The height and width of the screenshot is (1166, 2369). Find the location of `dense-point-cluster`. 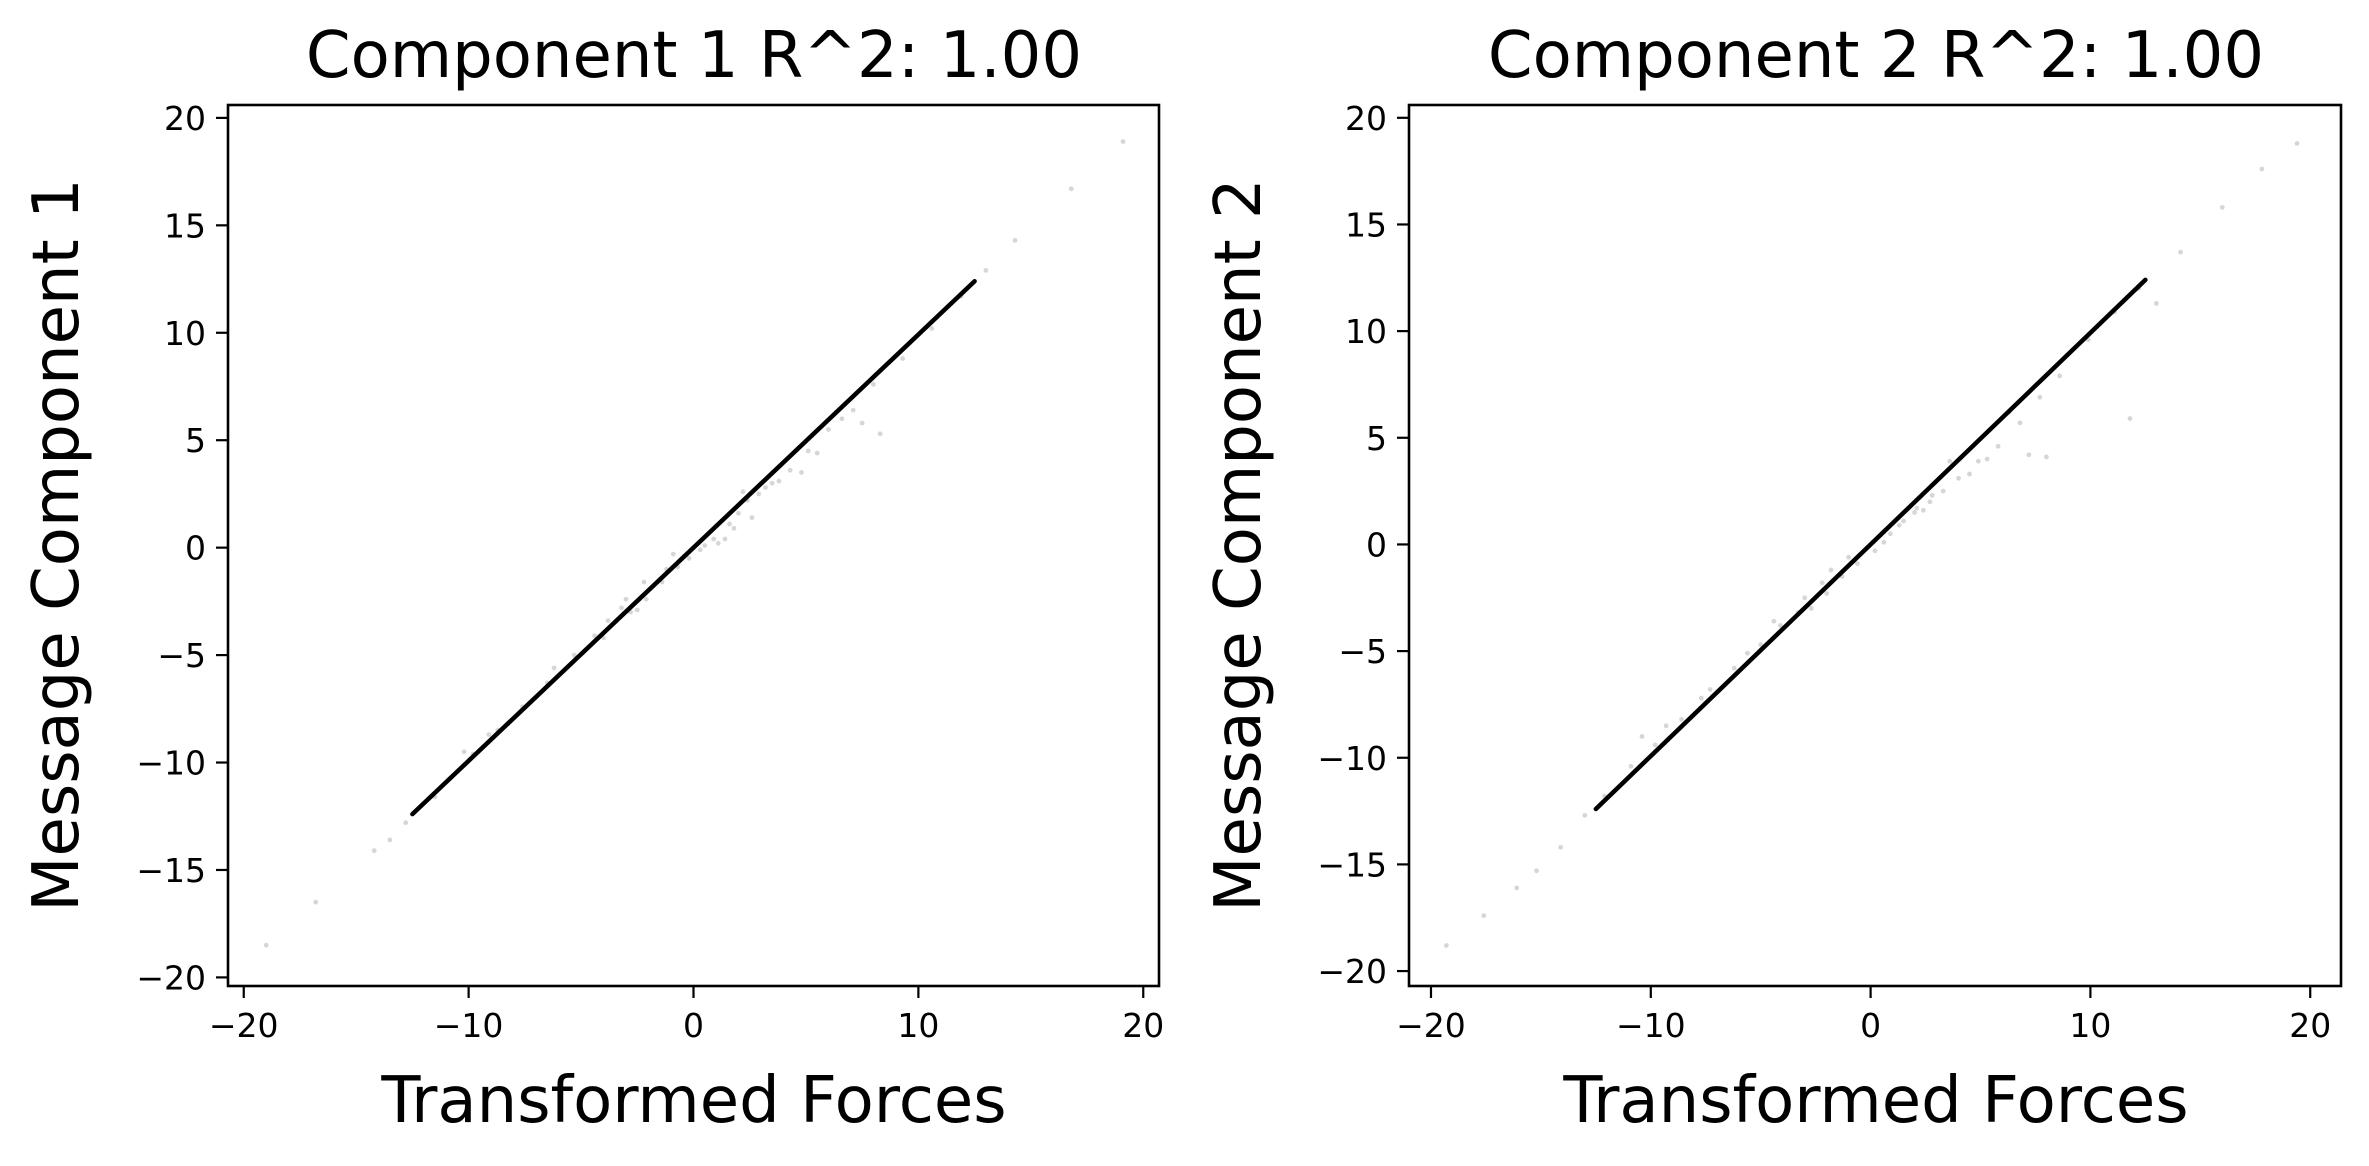

dense-point-cluster is located at coordinates (693, 547).